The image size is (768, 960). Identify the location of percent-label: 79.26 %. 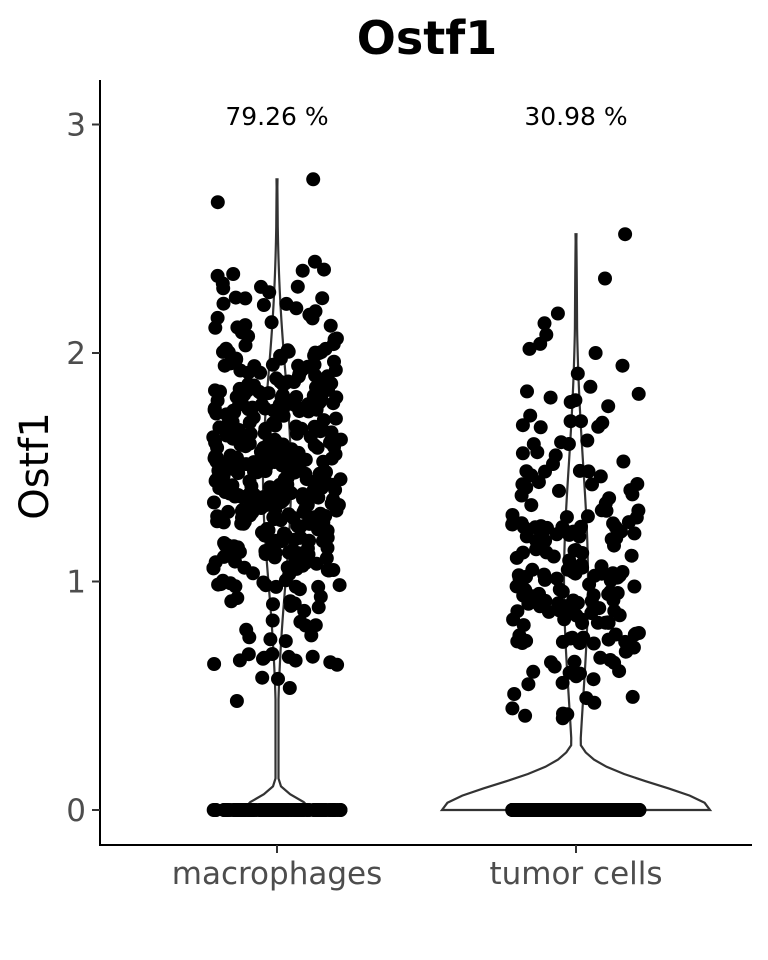
(276, 116).